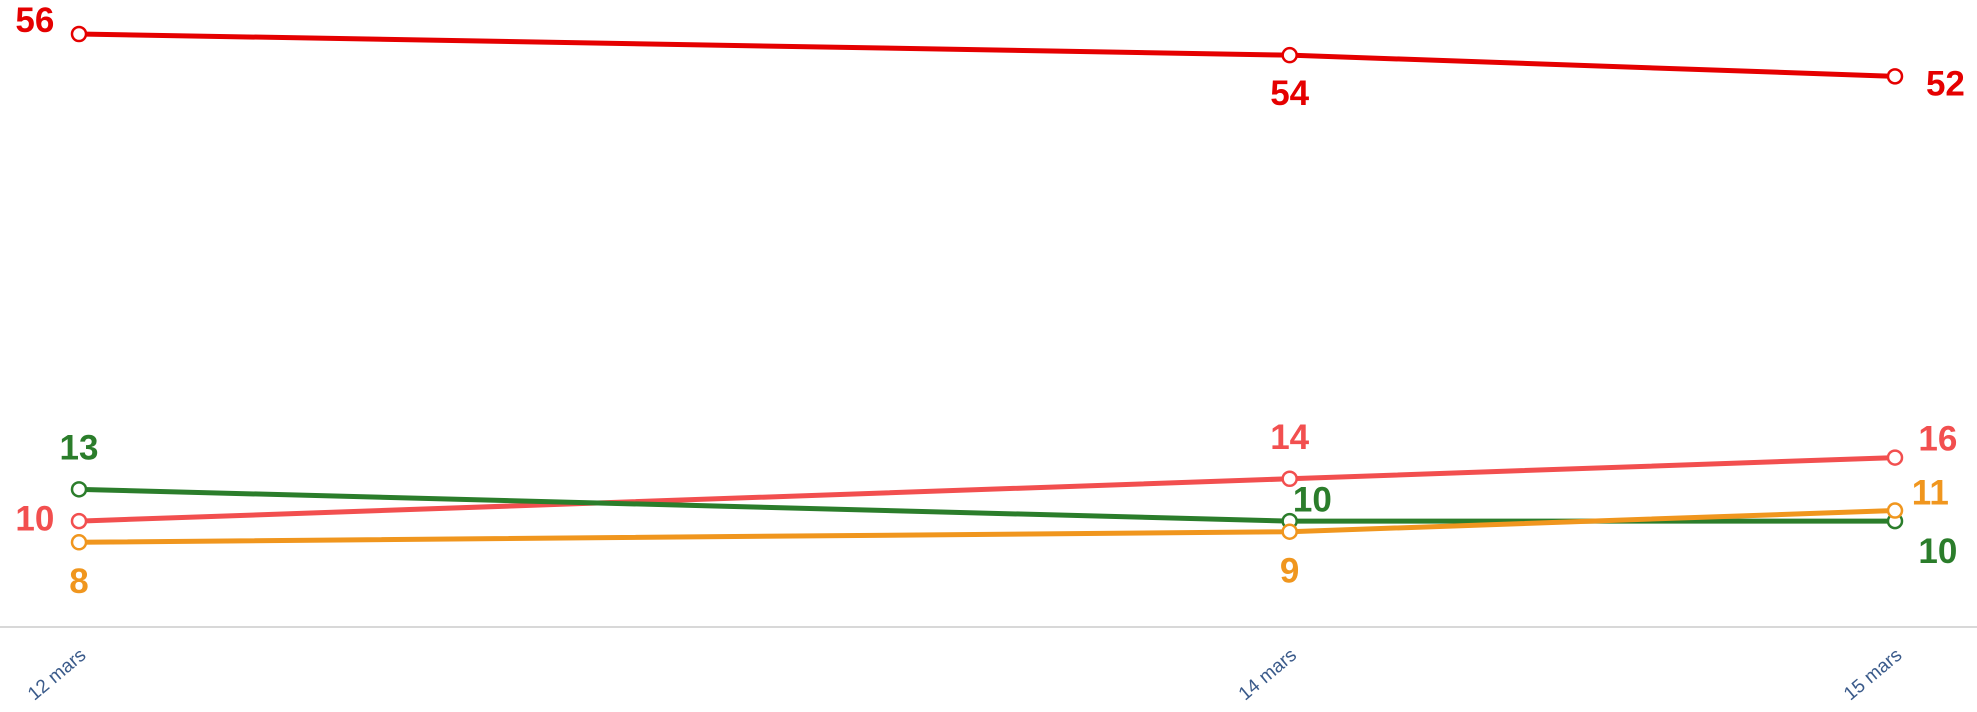 The width and height of the screenshot is (1977, 712). I want to click on data-label: 16, so click(1937, 438).